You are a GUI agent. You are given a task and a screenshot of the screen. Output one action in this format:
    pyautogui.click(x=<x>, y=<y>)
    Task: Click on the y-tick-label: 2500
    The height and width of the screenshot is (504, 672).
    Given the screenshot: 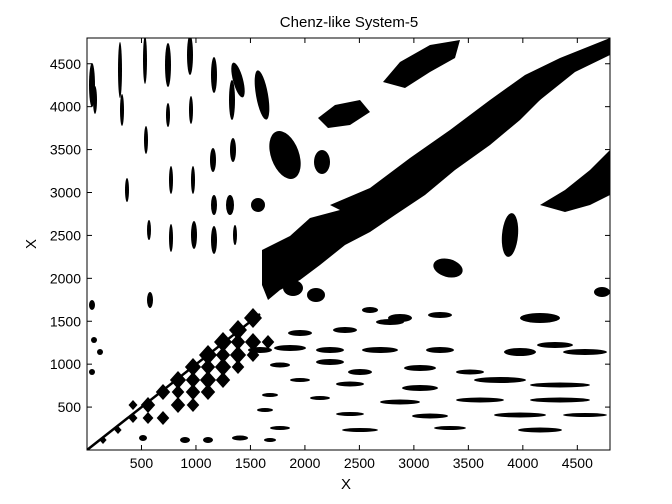 What is the action you would take?
    pyautogui.click(x=65, y=235)
    